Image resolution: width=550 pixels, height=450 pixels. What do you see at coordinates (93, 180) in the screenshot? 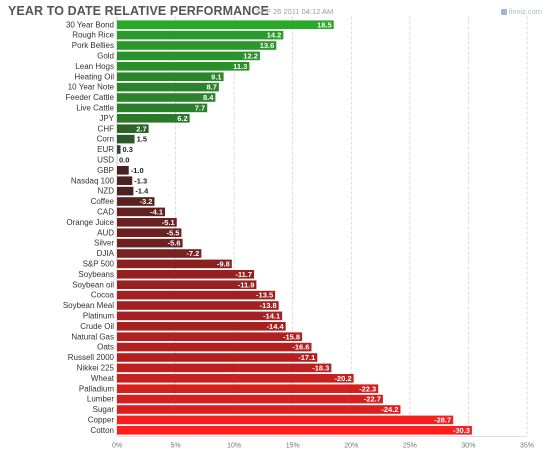
I see `category-label: Nasdaq 100` at bounding box center [93, 180].